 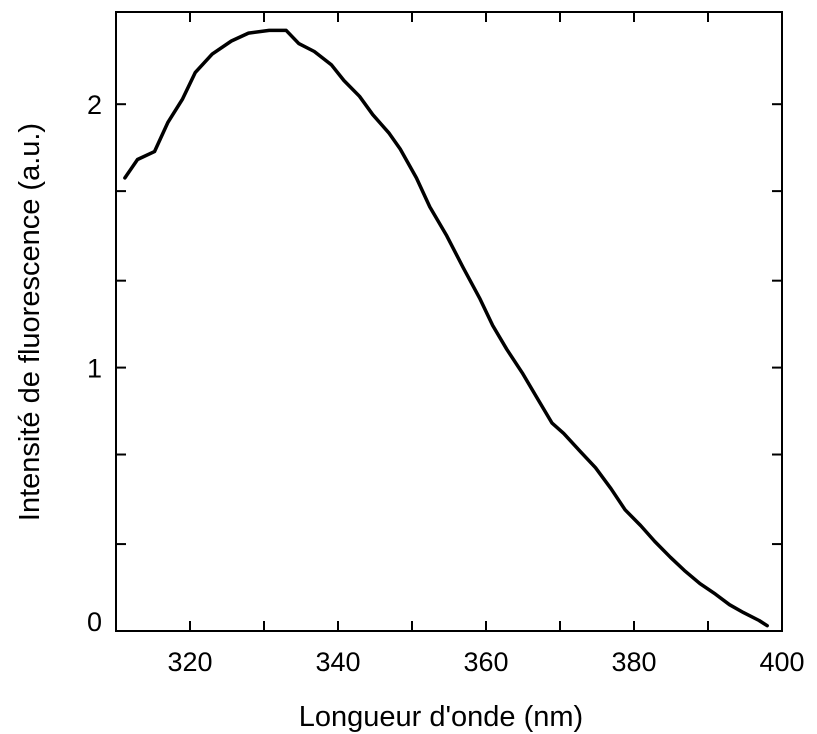 What do you see at coordinates (94, 369) in the screenshot?
I see `y-tick-label: 1` at bounding box center [94, 369].